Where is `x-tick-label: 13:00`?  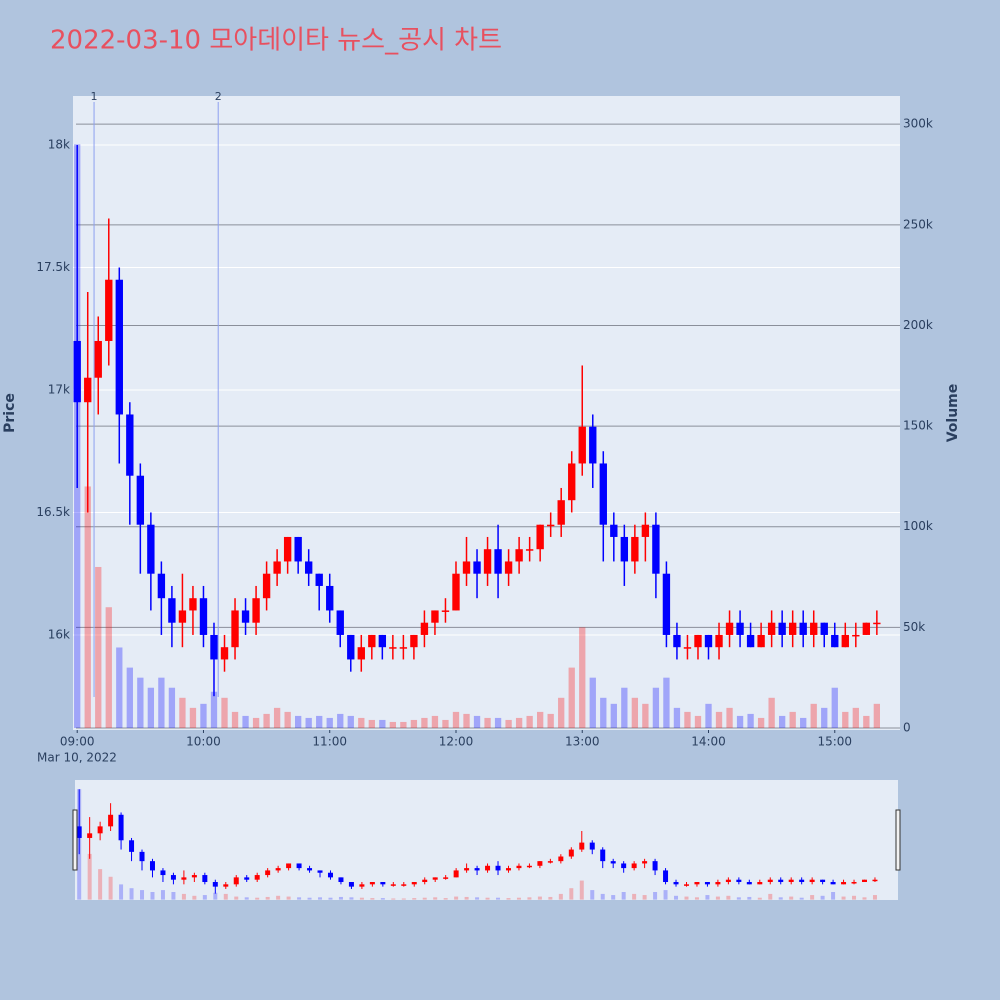 x-tick-label: 13:00 is located at coordinates (582, 742).